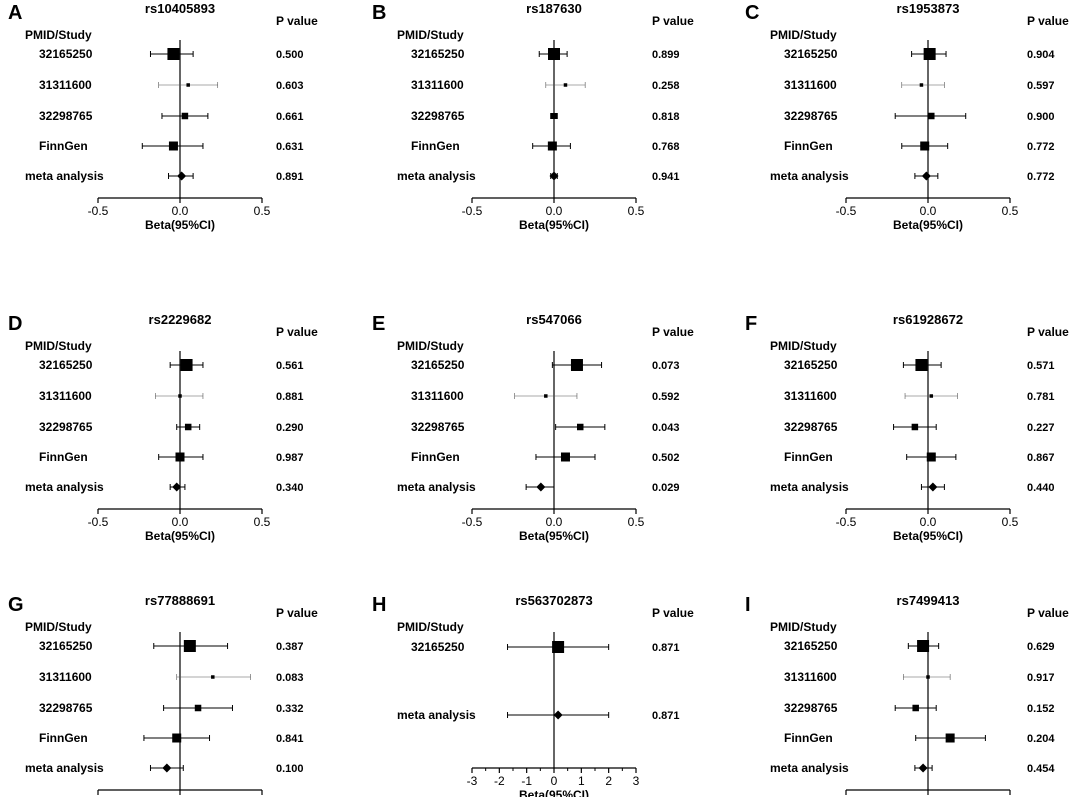  Describe the element at coordinates (290, 177) in the screenshot. I see `p-value: 0.891` at that location.